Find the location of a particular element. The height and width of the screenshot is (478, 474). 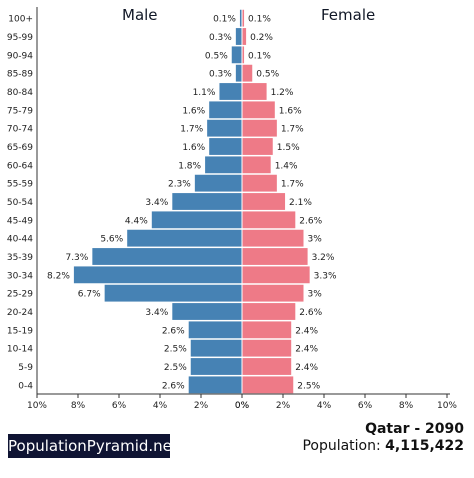

age-group-label: 40-44 is located at coordinates (20, 240).